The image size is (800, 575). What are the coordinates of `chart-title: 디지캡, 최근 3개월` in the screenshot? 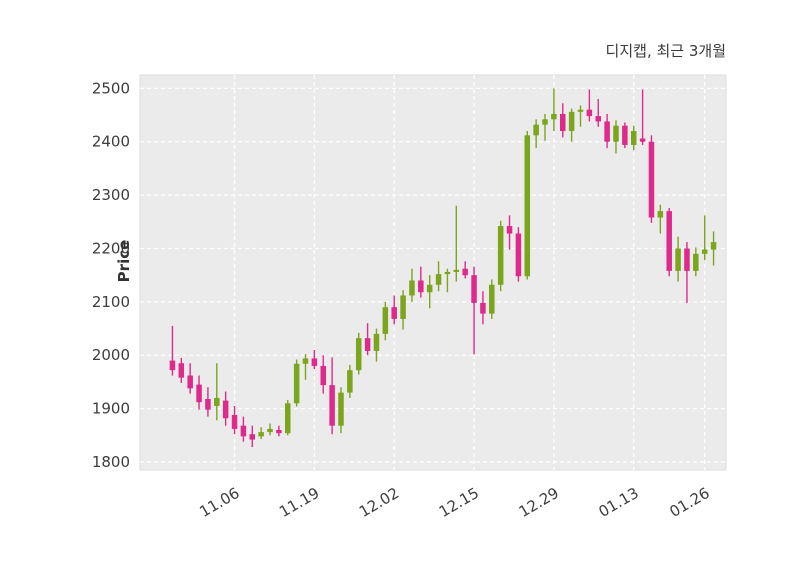 It's located at (665, 51).